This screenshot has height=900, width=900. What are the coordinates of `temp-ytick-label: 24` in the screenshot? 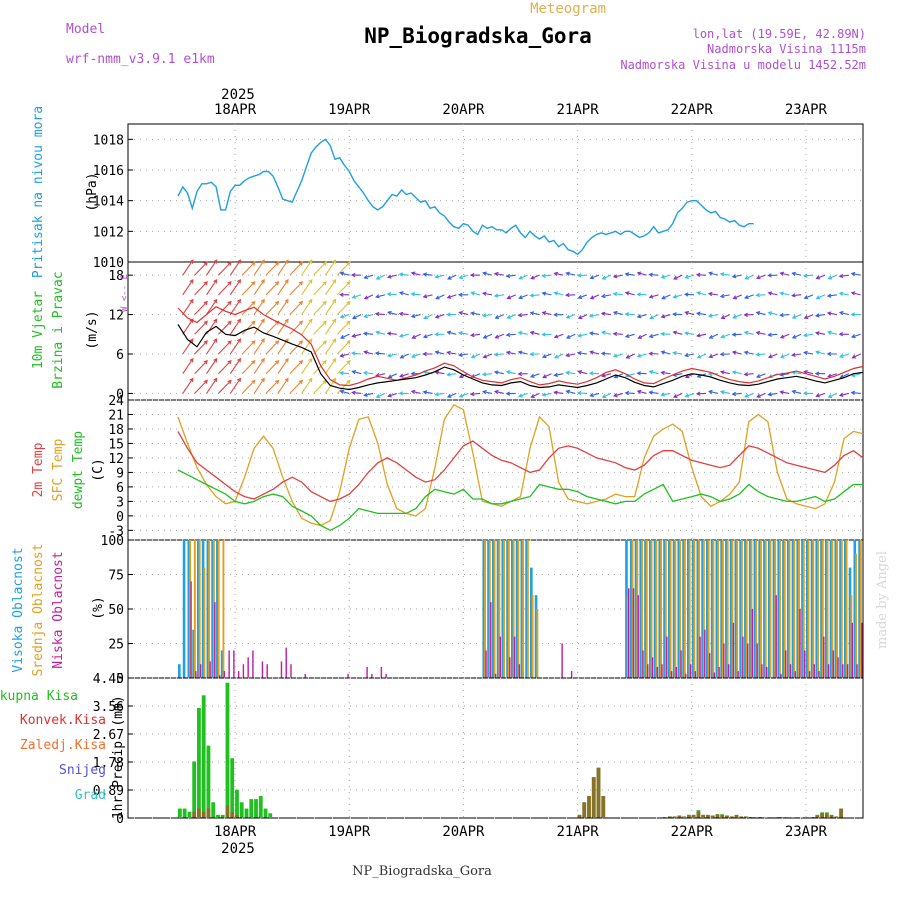 It's located at (116, 401).